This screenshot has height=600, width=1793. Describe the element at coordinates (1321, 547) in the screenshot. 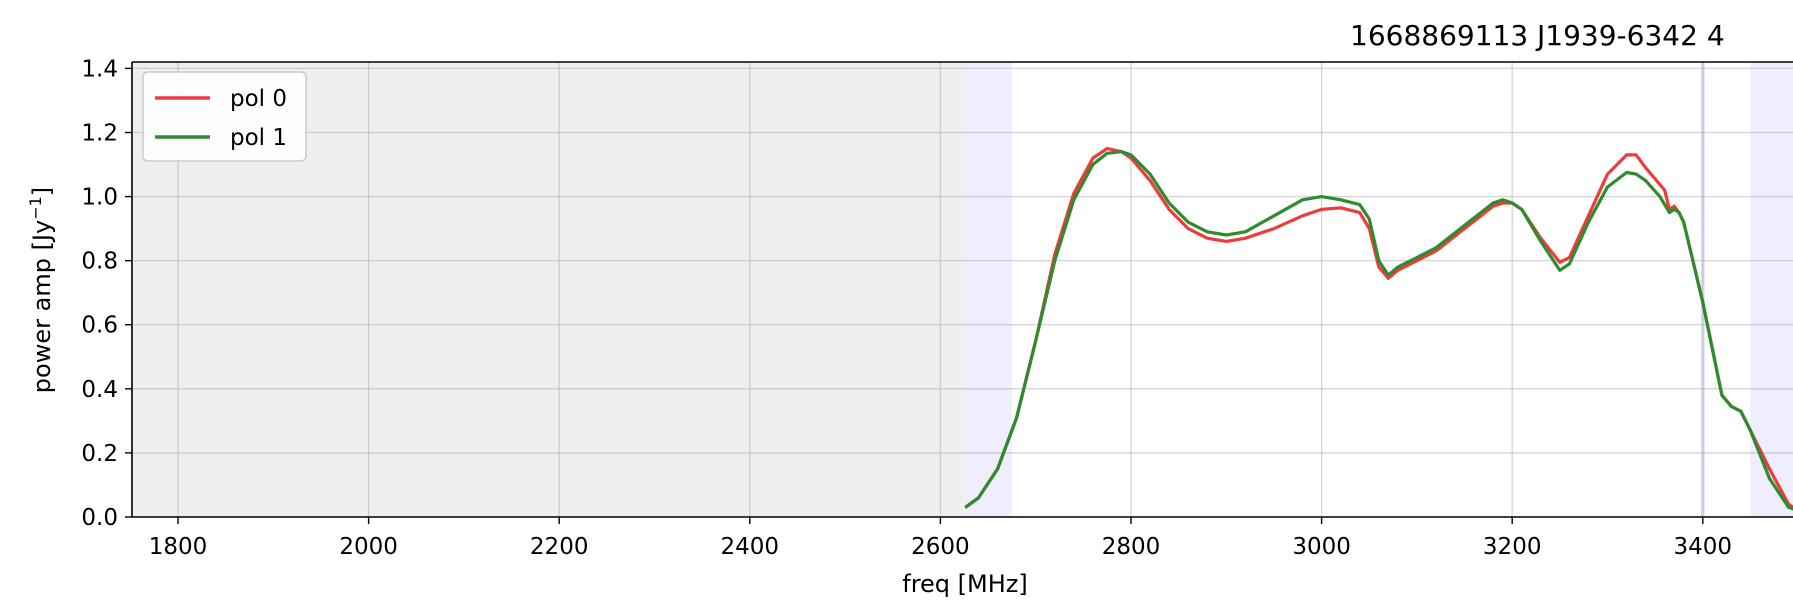

I see `x-tick-label-3000: 3000` at that location.